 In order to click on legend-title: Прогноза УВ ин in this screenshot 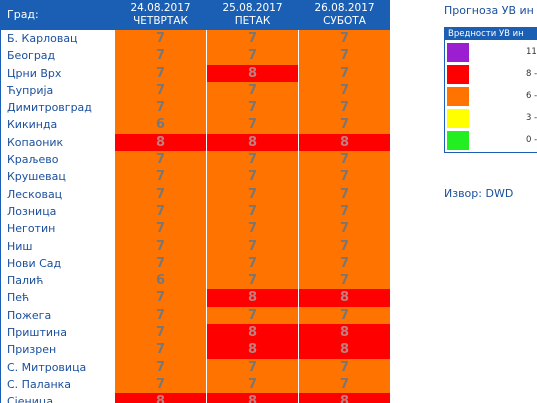, I will do `click(489, 10)`.